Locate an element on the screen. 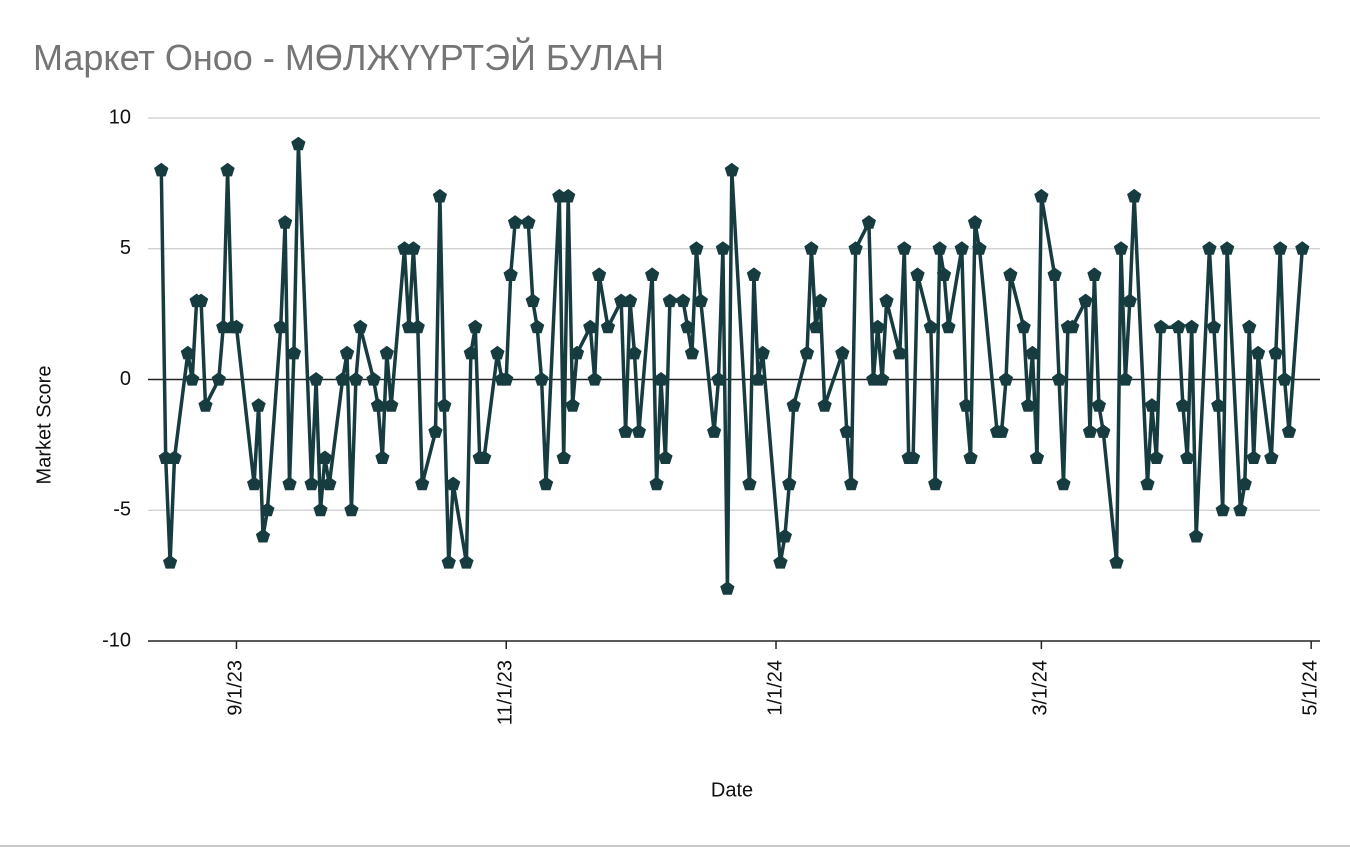 Image resolution: width=1350 pixels, height=850 pixels. y-tick-label: 5 is located at coordinates (125, 248).